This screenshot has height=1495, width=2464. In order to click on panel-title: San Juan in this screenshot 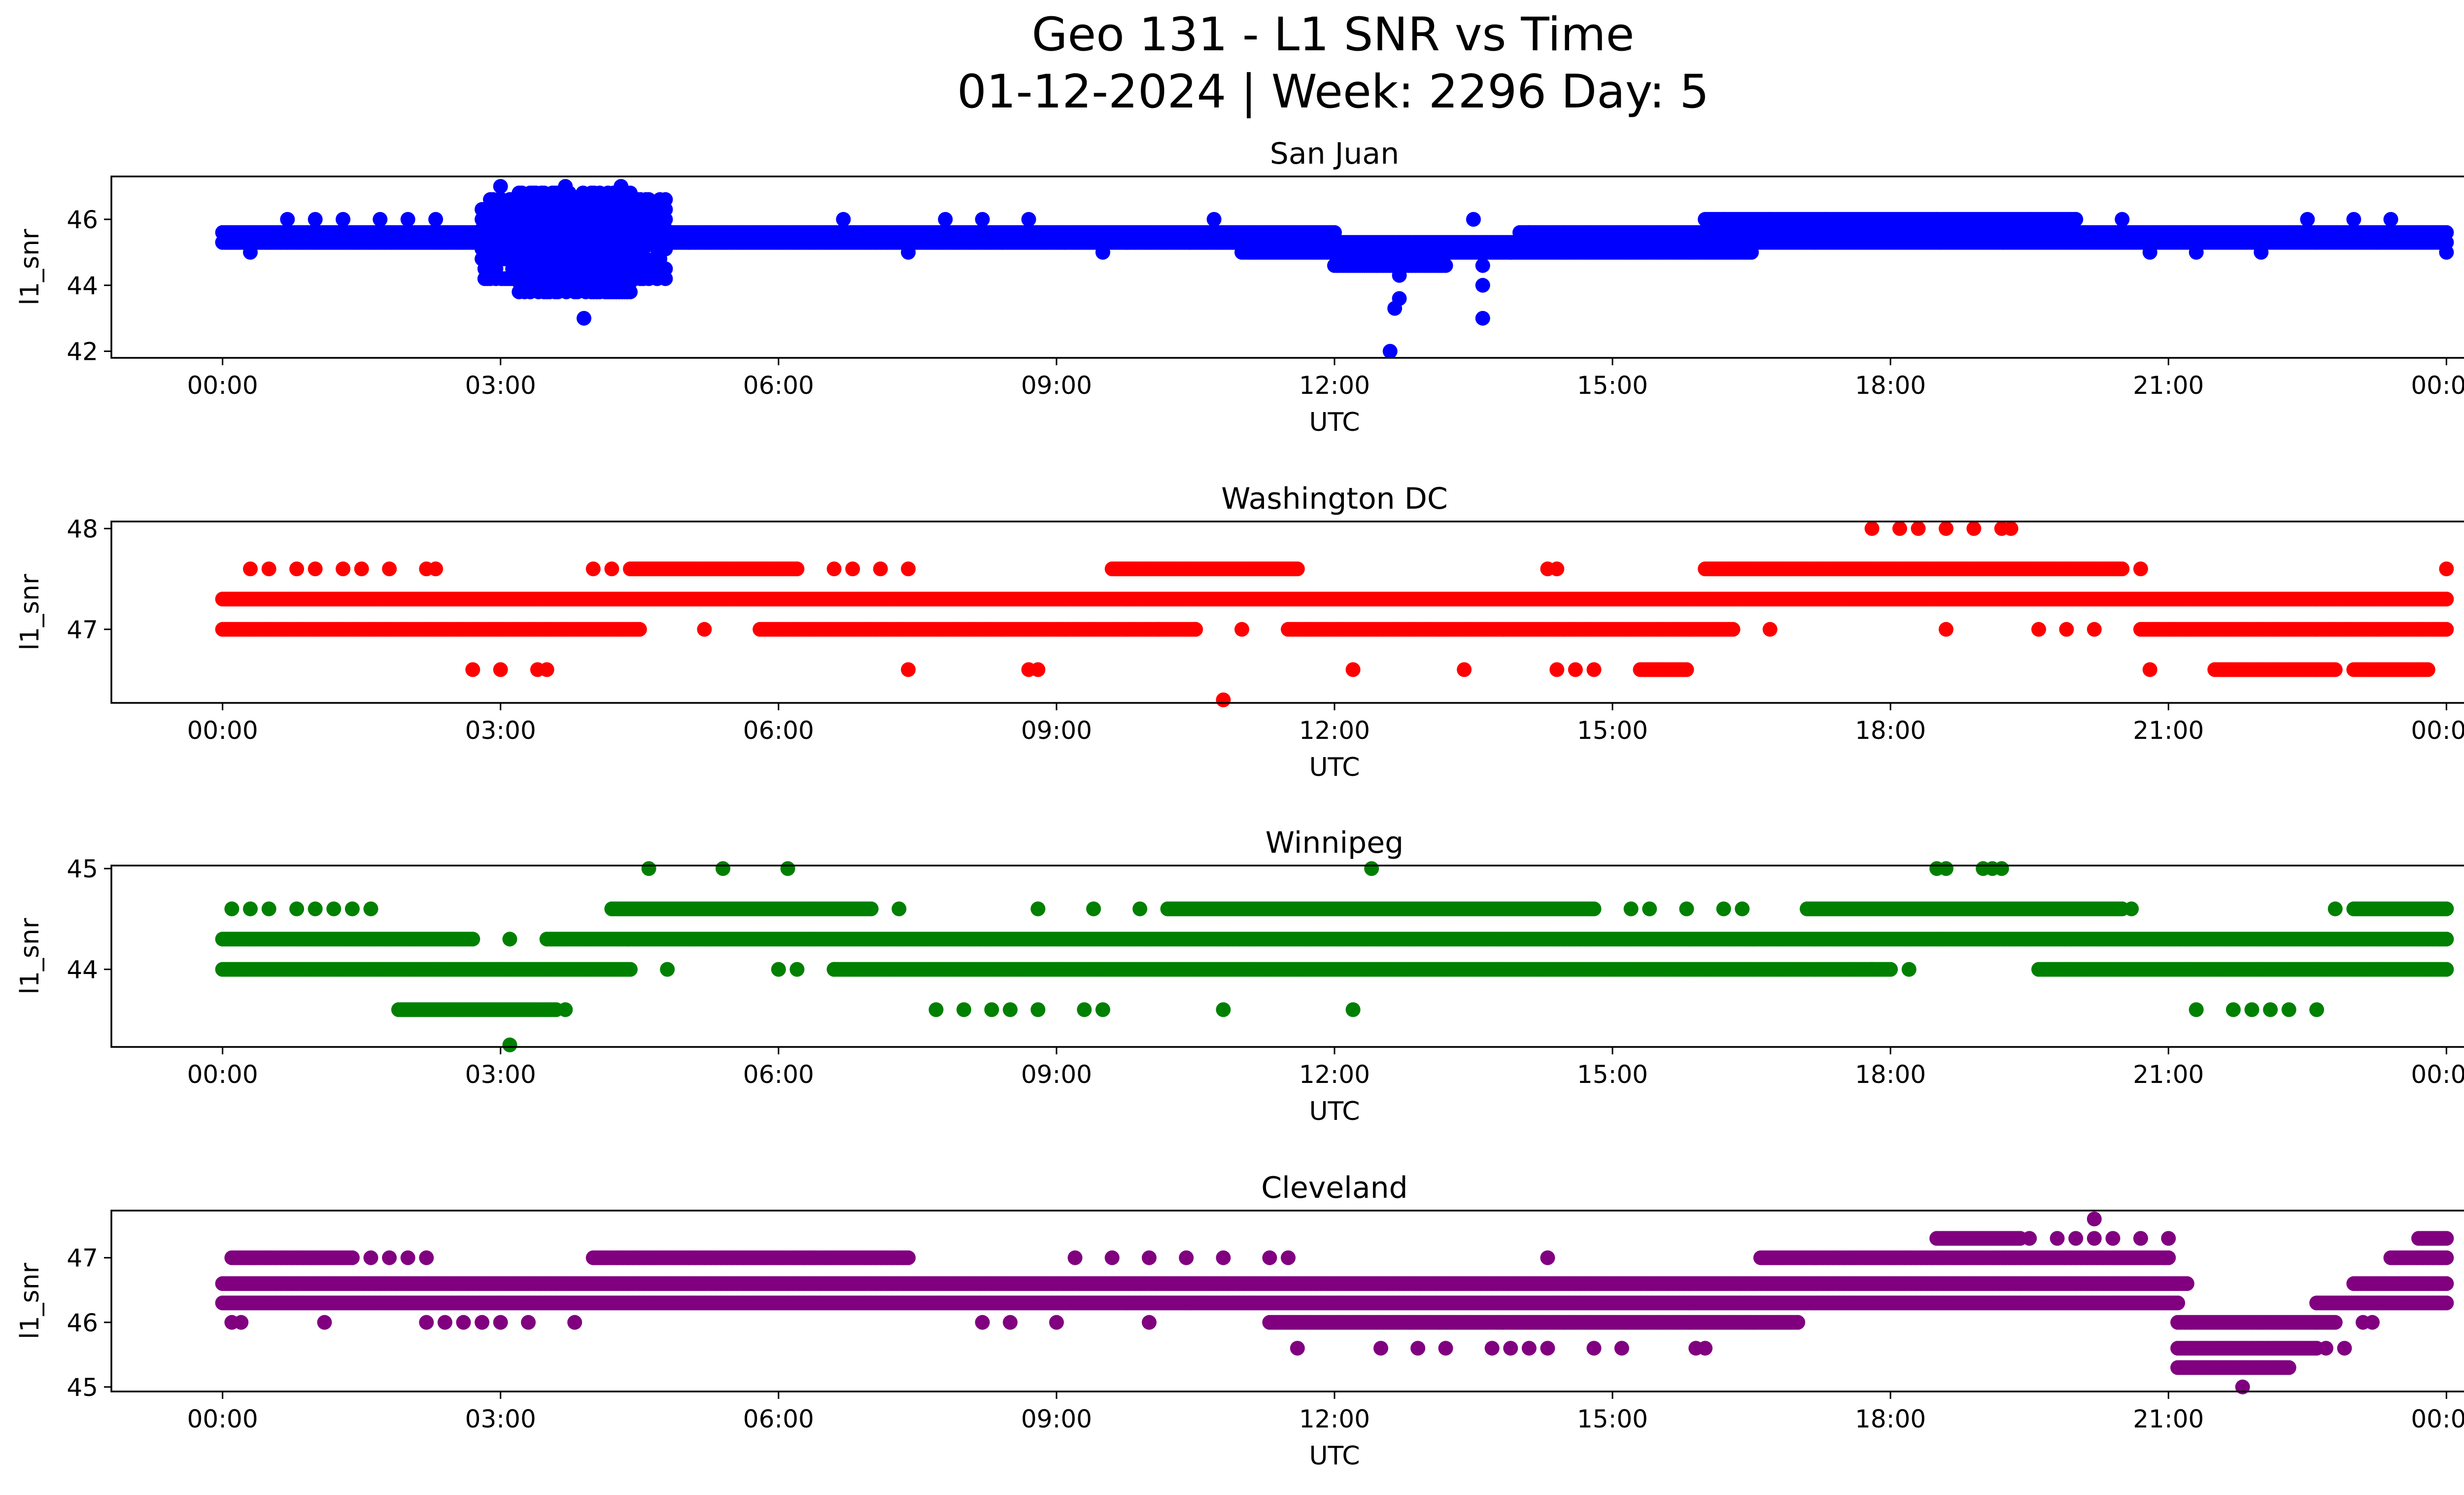, I will do `click(1334, 154)`.